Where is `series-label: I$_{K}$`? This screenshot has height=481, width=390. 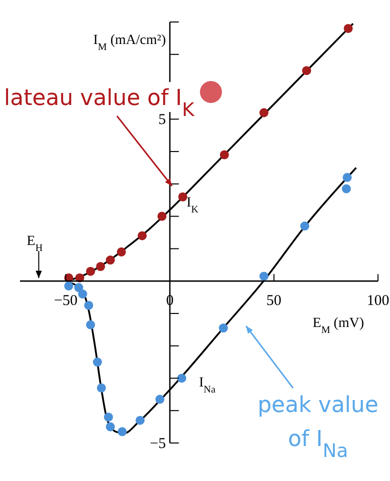
series-label: I$_{K}$ is located at coordinates (193, 206).